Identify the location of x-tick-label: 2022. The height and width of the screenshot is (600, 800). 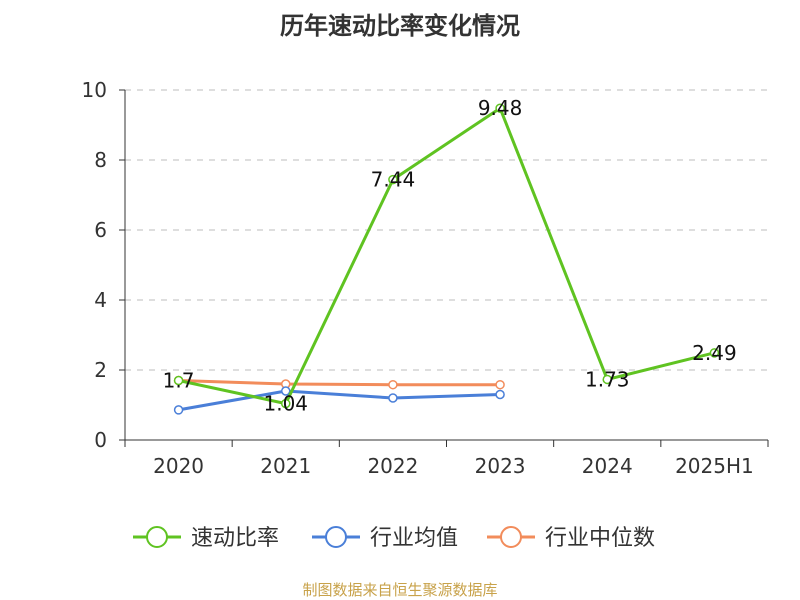
(392, 466).